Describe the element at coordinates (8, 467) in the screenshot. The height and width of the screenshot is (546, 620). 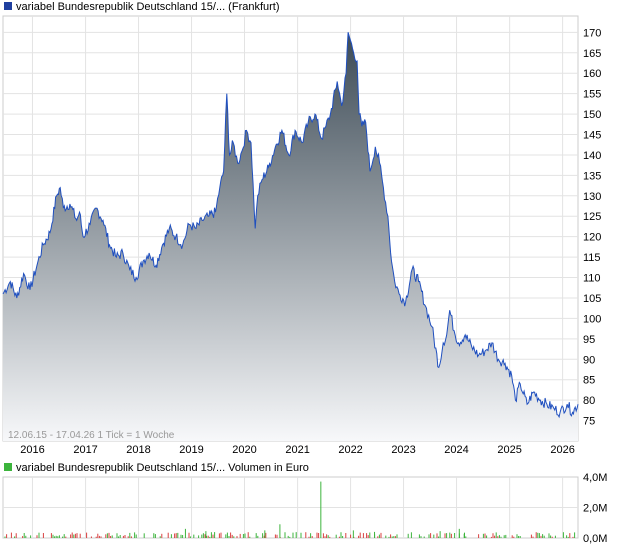
I see `volume-legend-swatch` at that location.